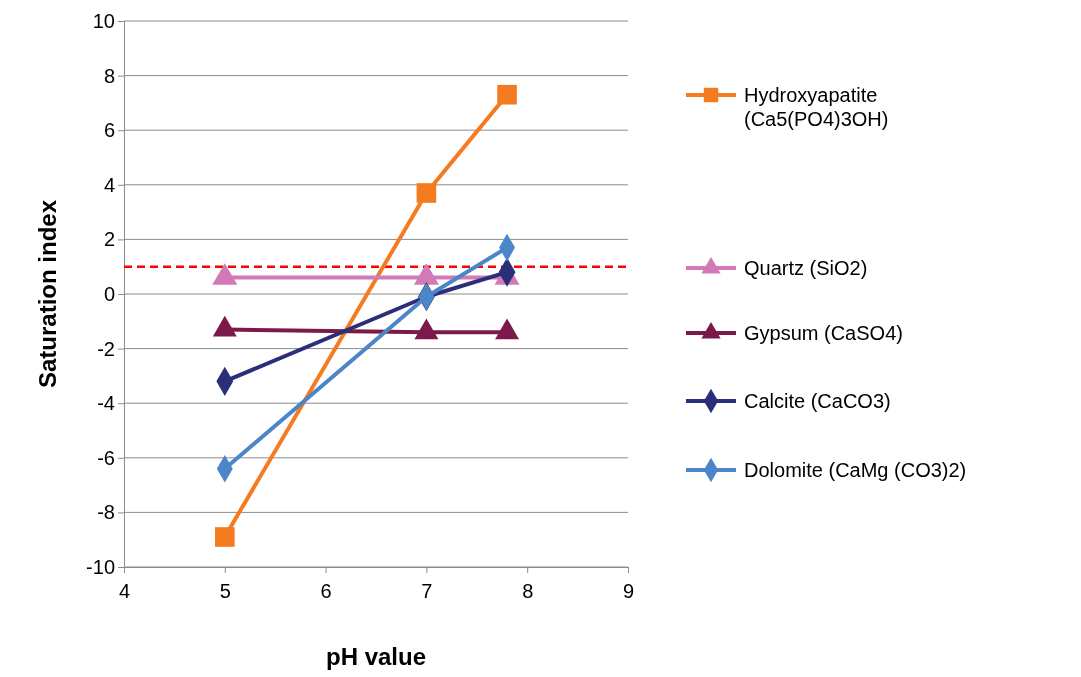 The height and width of the screenshot is (677, 1081). What do you see at coordinates (823, 333) in the screenshot?
I see `legend-label: Gypsum (CaSO4)` at bounding box center [823, 333].